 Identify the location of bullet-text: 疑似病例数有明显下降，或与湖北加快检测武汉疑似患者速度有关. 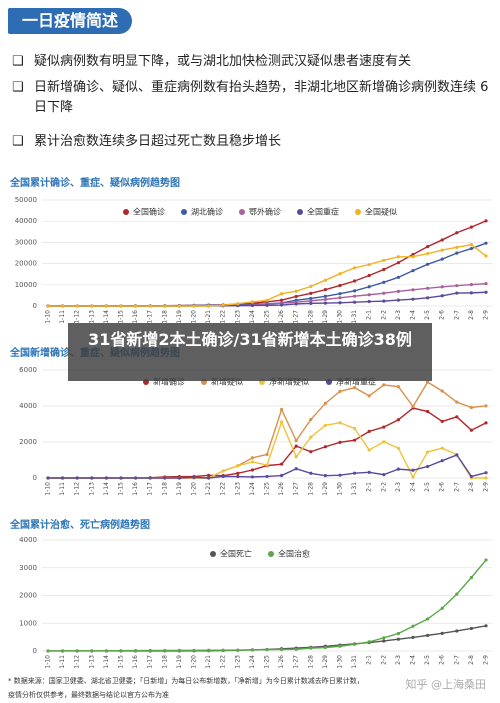
(223, 61).